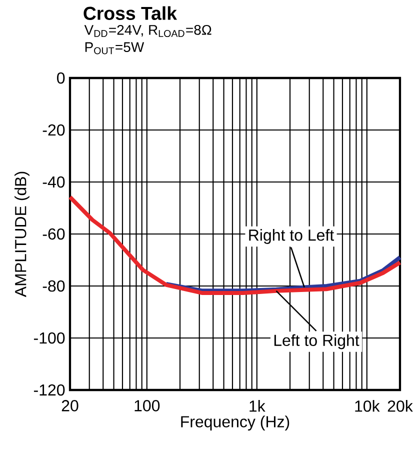 The height and width of the screenshot is (454, 417). Describe the element at coordinates (53, 286) in the screenshot. I see `y-tick-label: -80` at that location.